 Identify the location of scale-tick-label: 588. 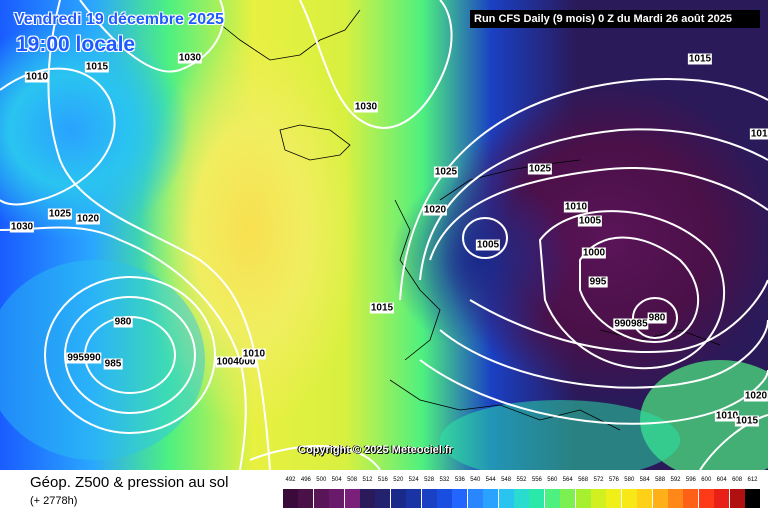
(660, 480).